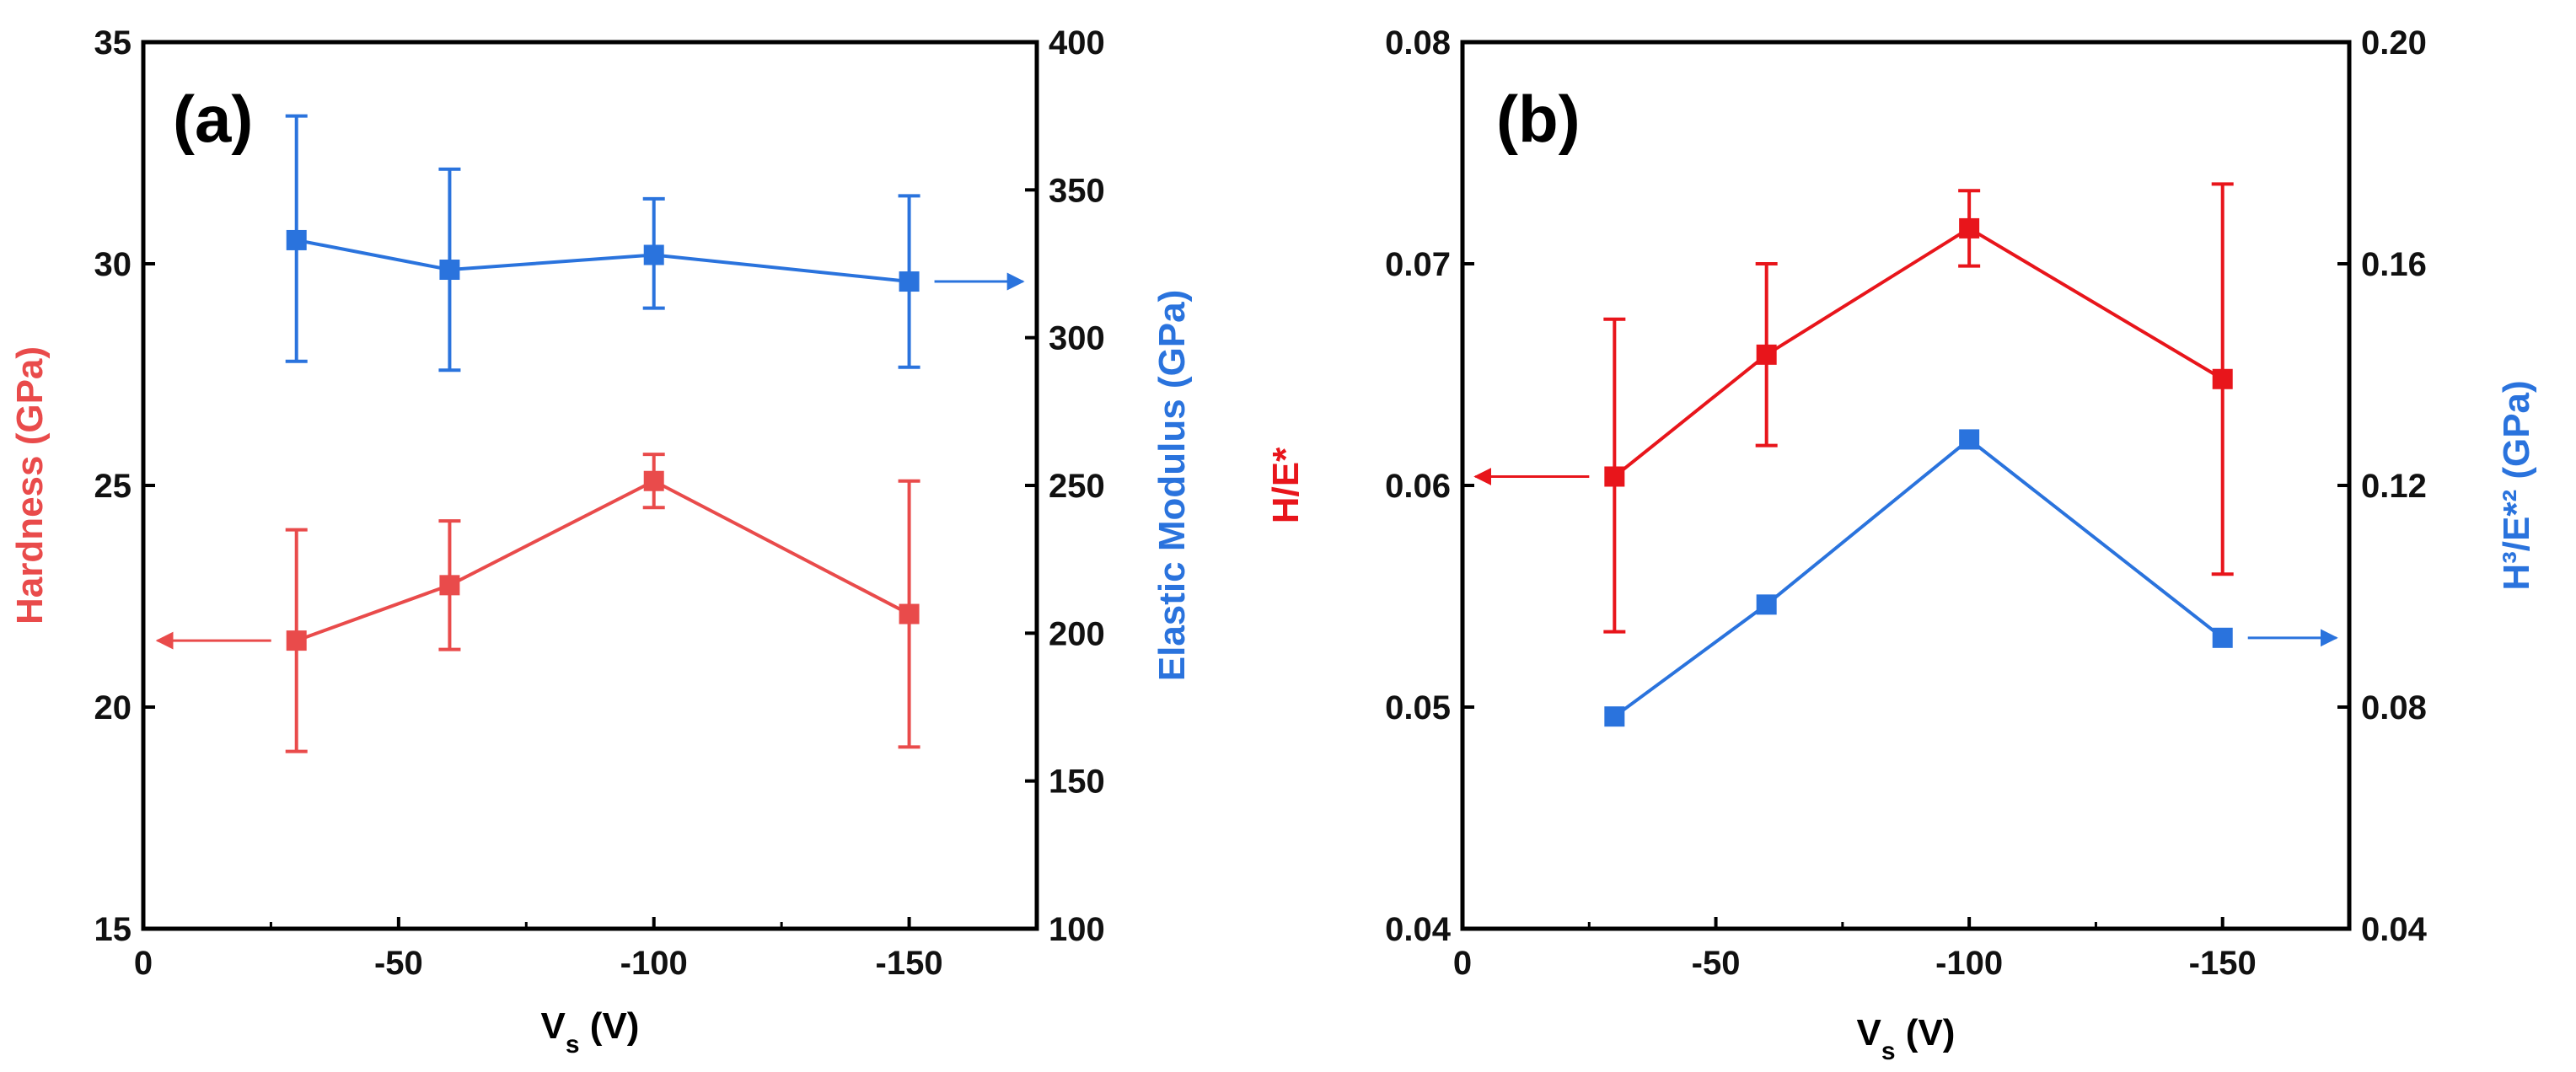 Image resolution: width=2576 pixels, height=1072 pixels. I want to click on right-tick-label: 400, so click(1077, 43).